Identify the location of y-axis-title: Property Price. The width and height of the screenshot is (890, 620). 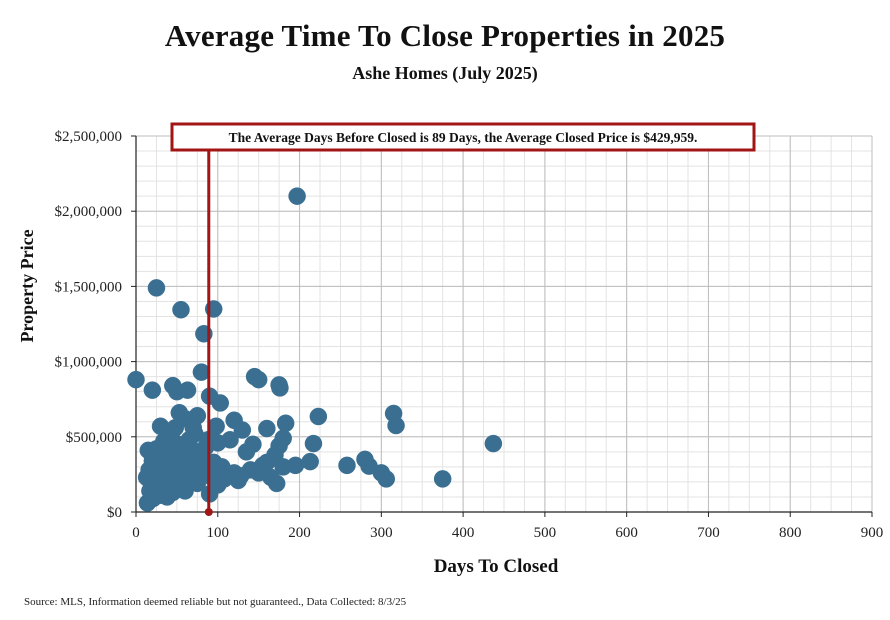
(27, 285).